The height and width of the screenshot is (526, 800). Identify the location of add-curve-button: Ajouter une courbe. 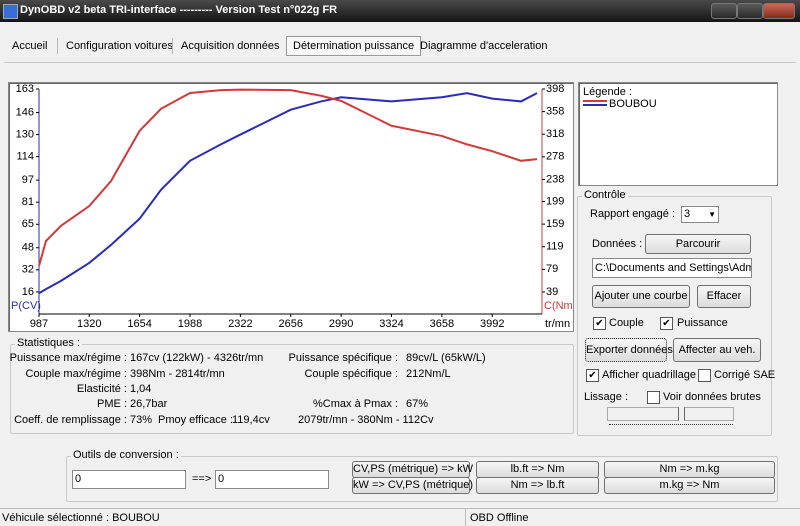
(641, 296).